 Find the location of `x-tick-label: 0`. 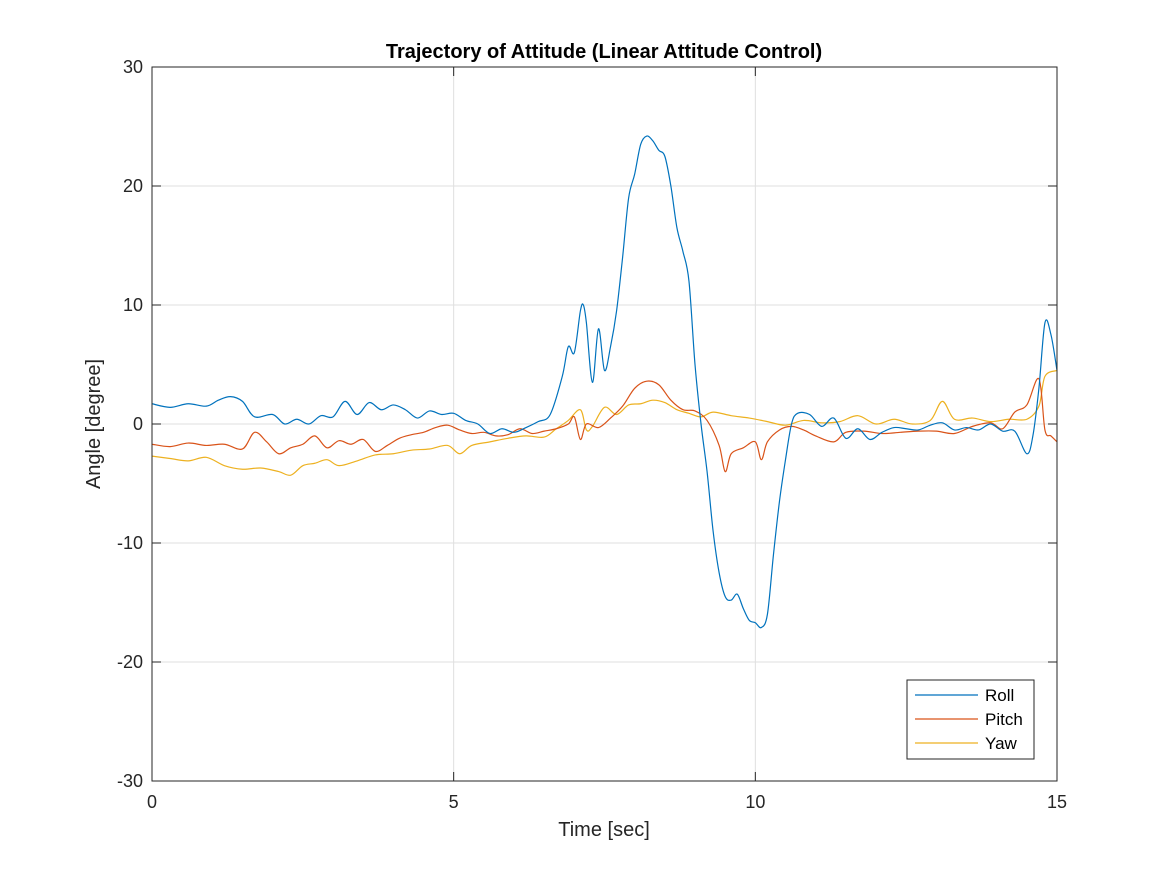

x-tick-label: 0 is located at coordinates (152, 802).